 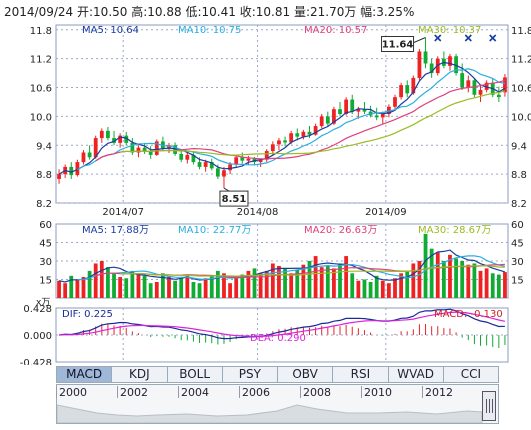 What do you see at coordinates (454, 230) in the screenshot?
I see `volume-legend-ma30: MA30: 28.67万` at bounding box center [454, 230].